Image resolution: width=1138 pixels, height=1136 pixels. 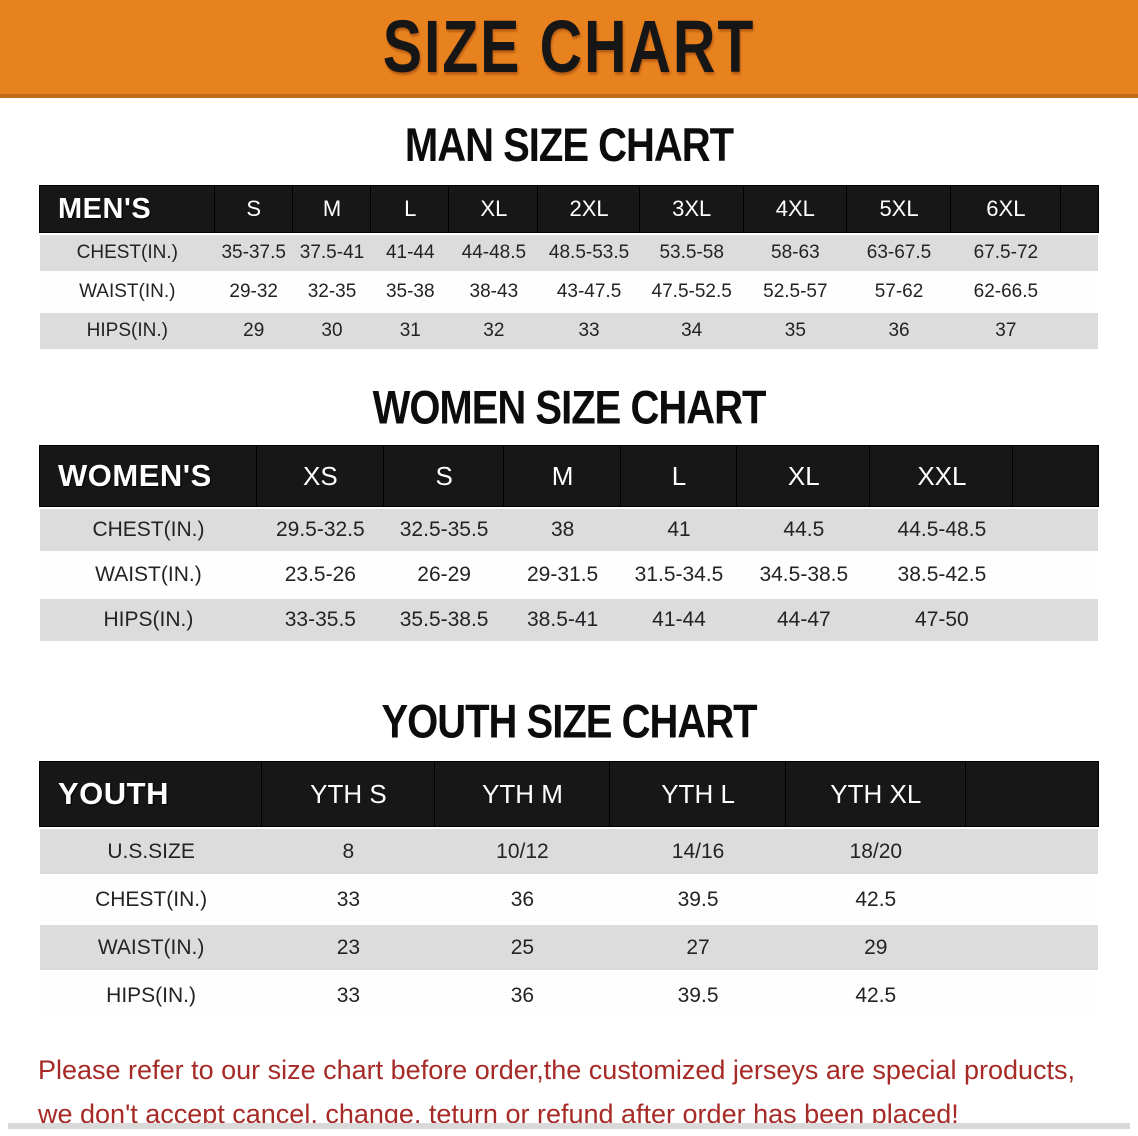 I want to click on size-value-cell: 44.5-48.5, so click(x=942, y=530).